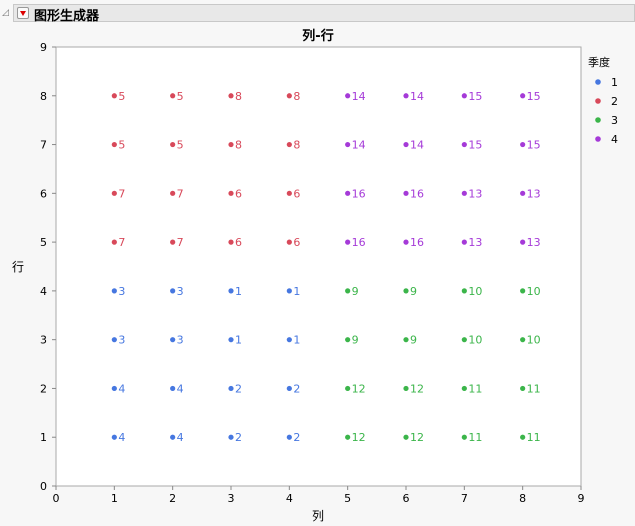 This screenshot has height=526, width=635. Describe the element at coordinates (347, 498) in the screenshot. I see `x-tick-label: 5` at that location.